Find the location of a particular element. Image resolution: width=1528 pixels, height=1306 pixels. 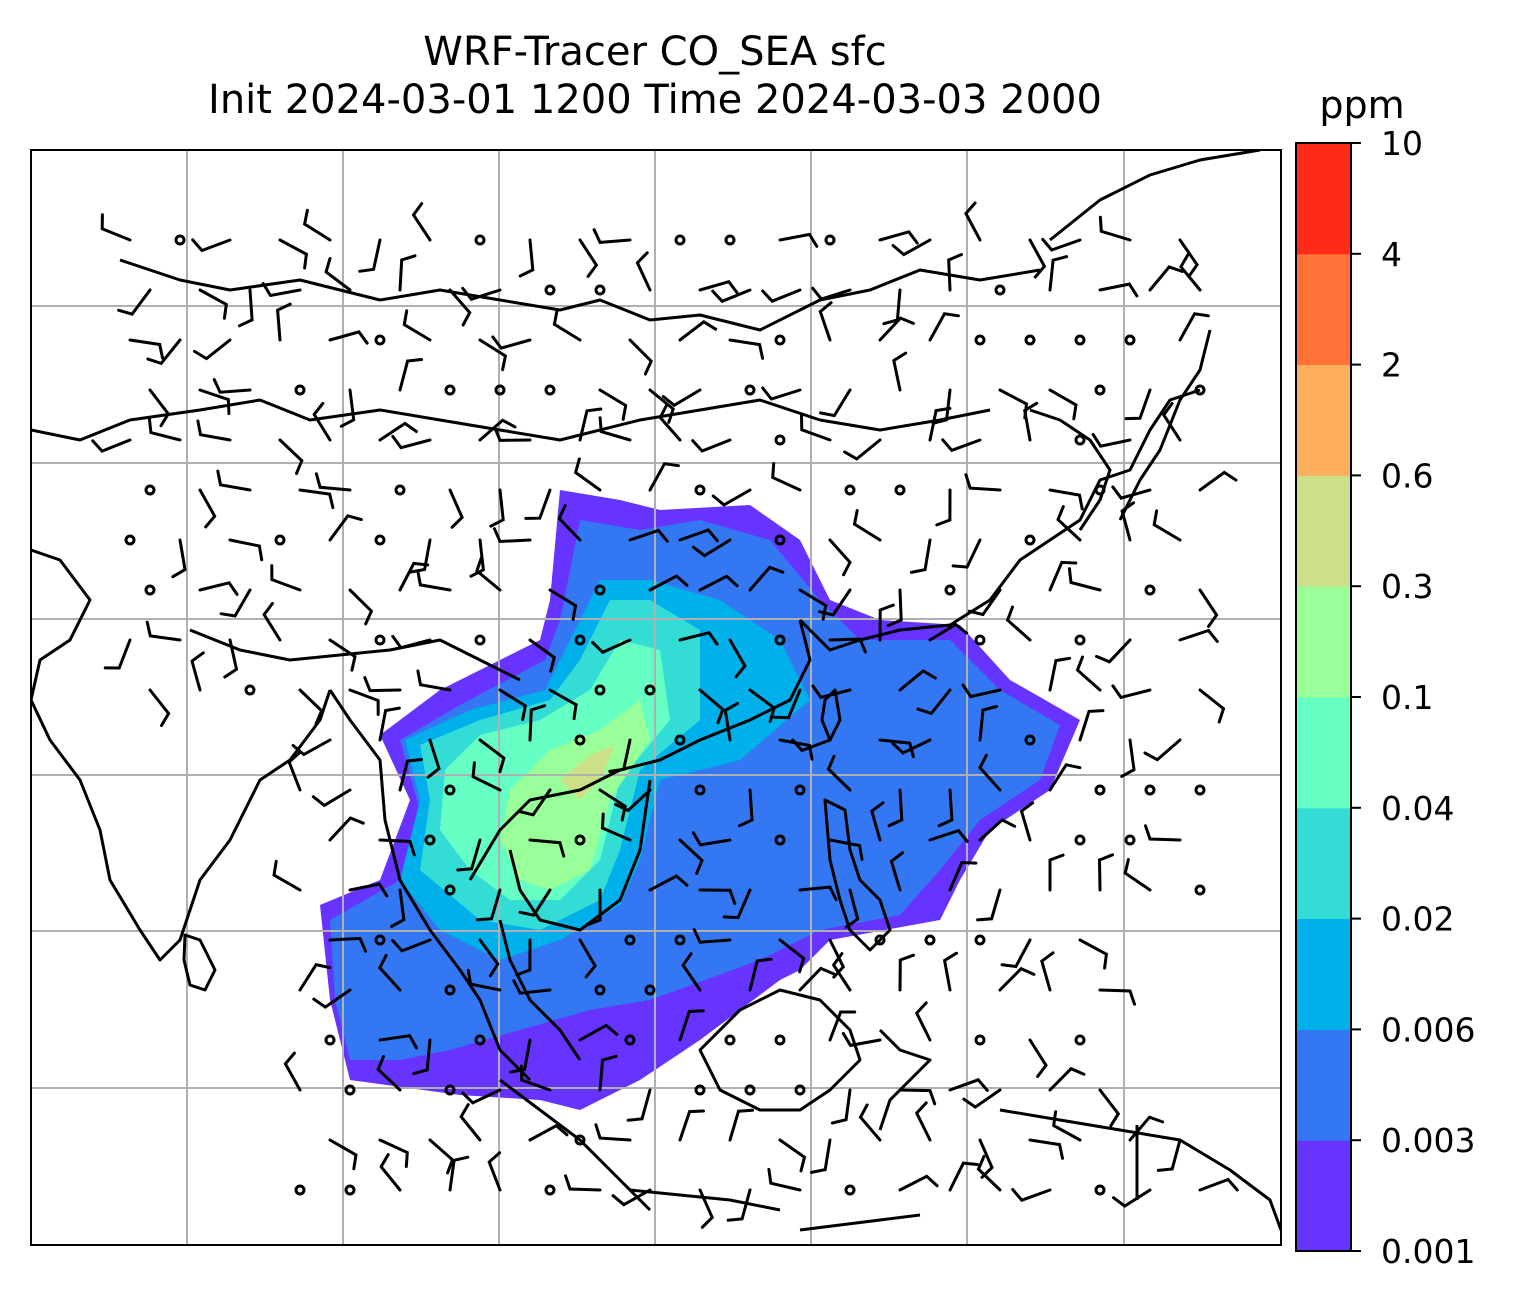

coast-java is located at coordinates (705, 1200).